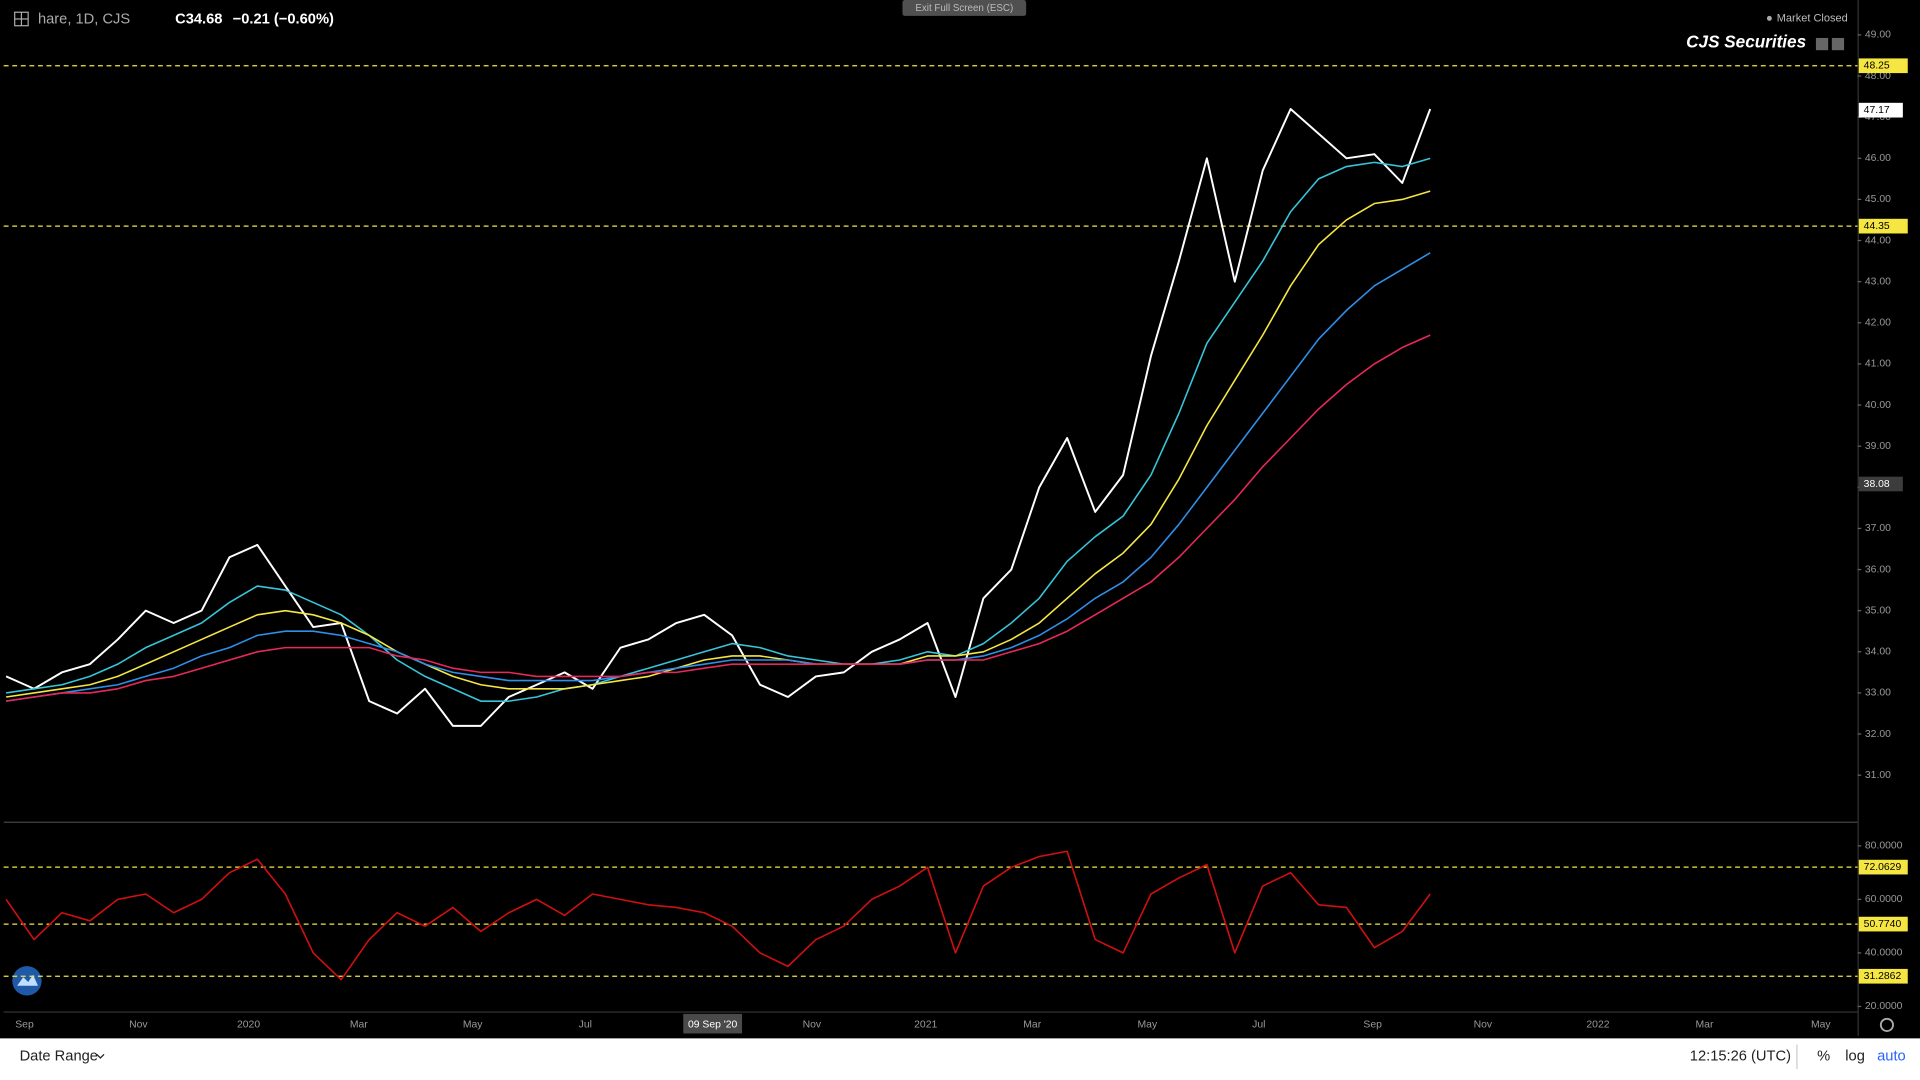 This screenshot has height=1080, width=1920. Describe the element at coordinates (1877, 484) in the screenshot. I see `price-label: 38.08` at that location.